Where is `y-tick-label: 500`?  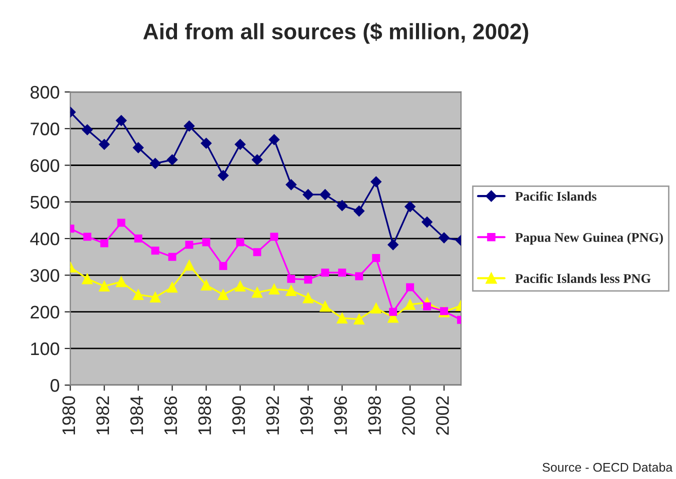 y-tick-label: 500 is located at coordinates (45, 202).